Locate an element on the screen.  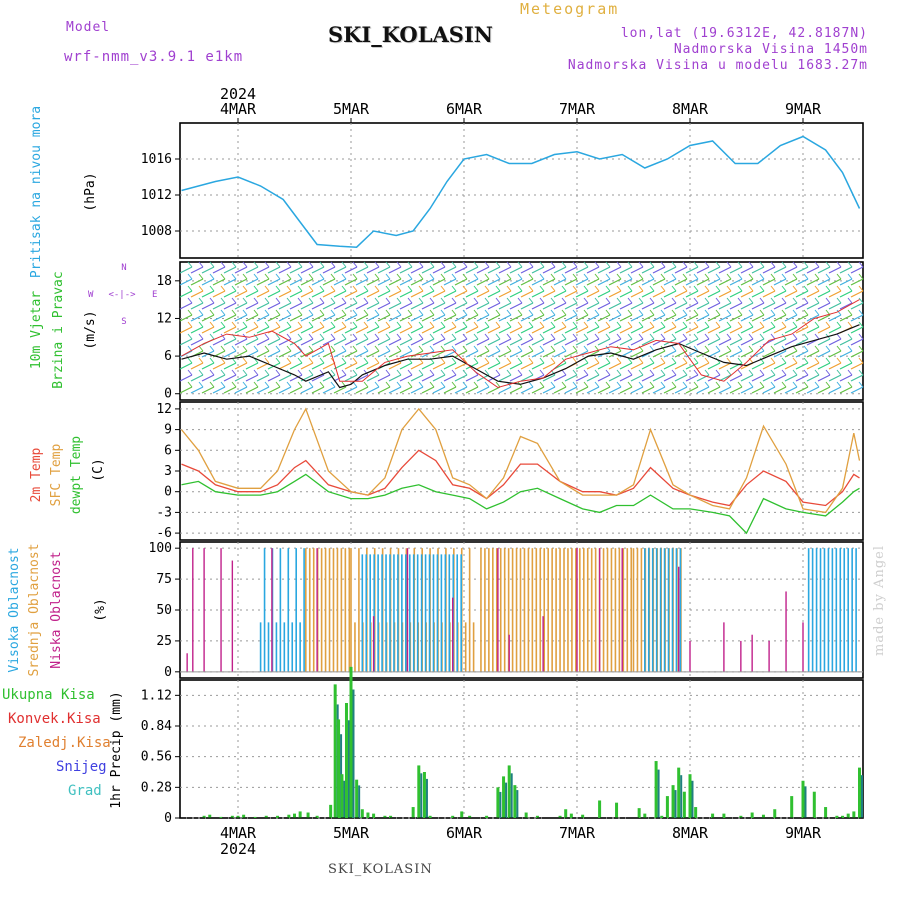
compass-s-label: S is located at coordinates (123, 322).